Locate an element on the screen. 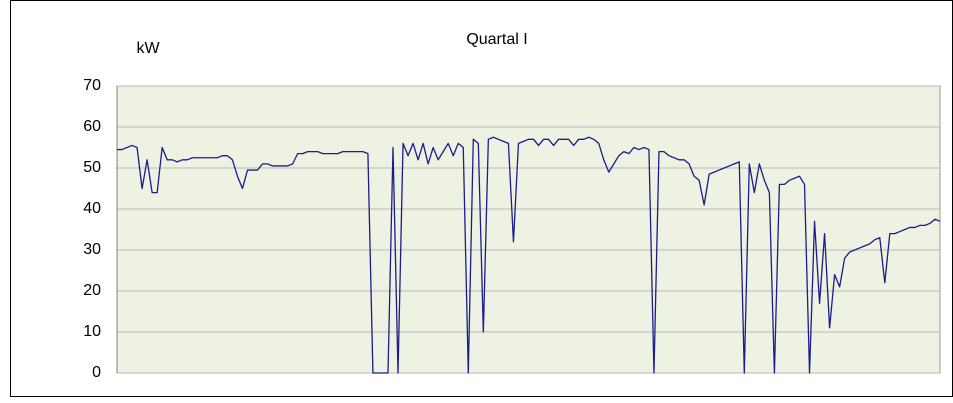 The height and width of the screenshot is (403, 953). y-tick-label: 0 is located at coordinates (96, 372).